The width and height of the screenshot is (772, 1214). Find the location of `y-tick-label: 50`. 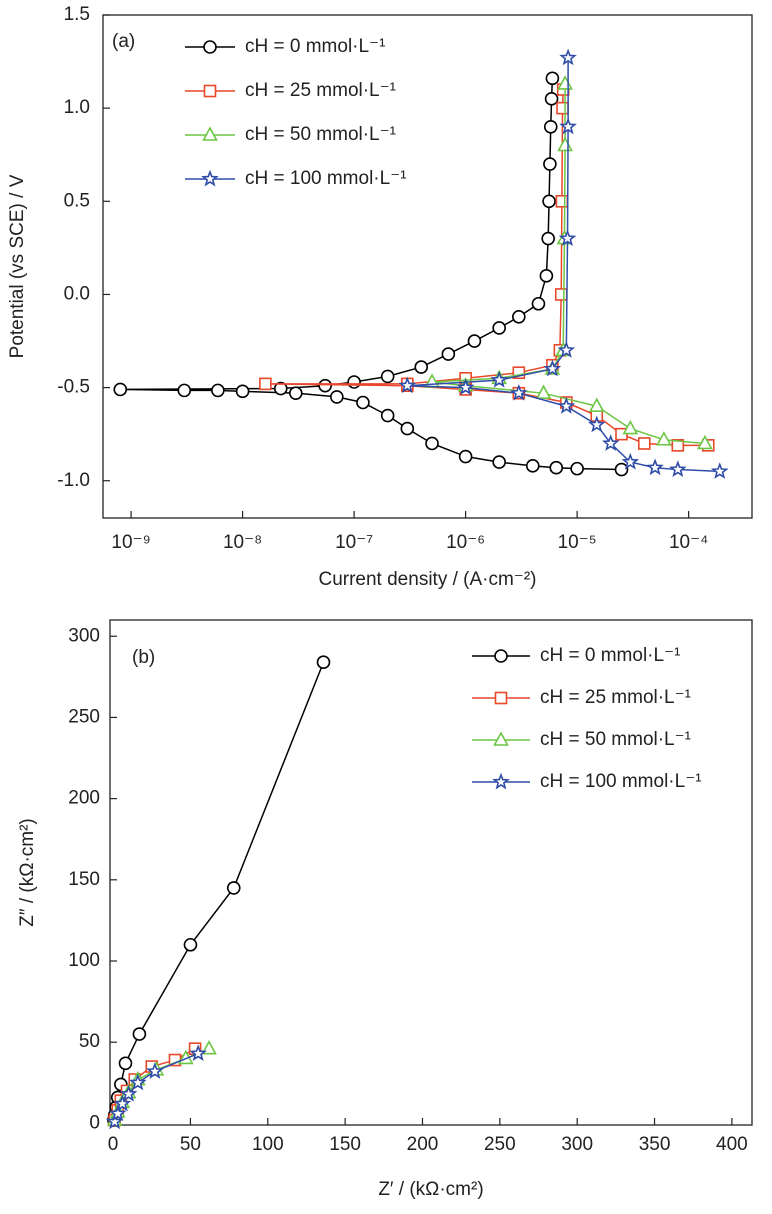

y-tick-label: 50 is located at coordinates (89, 1041).